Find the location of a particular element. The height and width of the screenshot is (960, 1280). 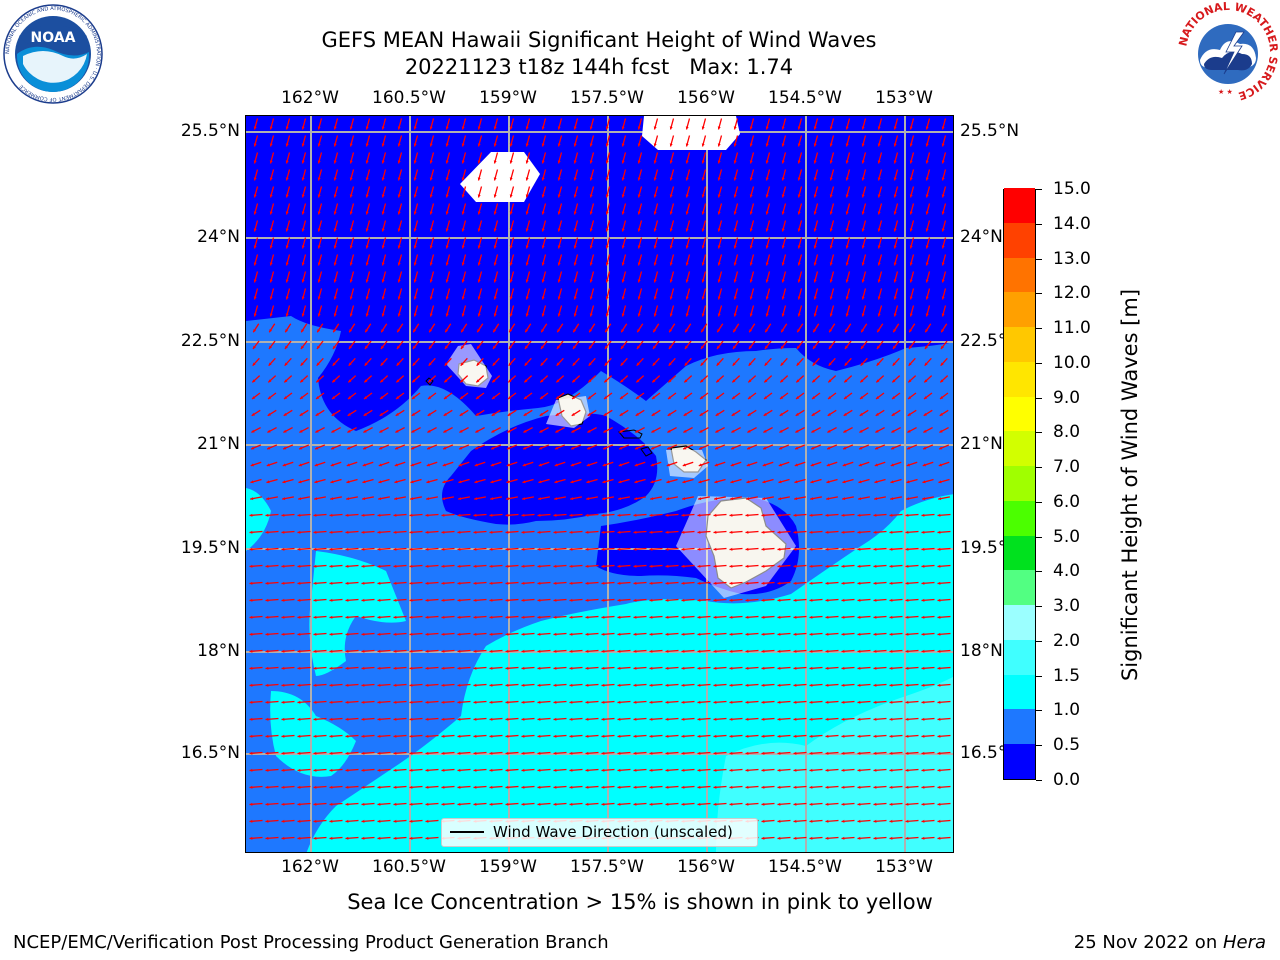

legend-line-swatch is located at coordinates (467, 832).